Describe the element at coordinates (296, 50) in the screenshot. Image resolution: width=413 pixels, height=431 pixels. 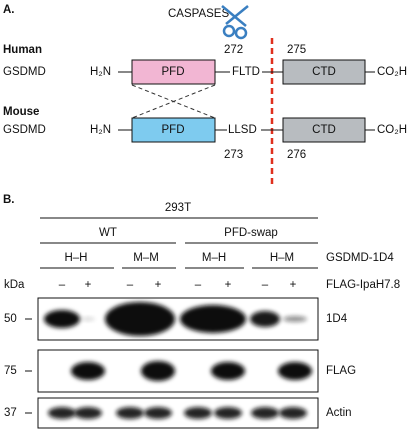
I see `residue-number: 275` at that location.